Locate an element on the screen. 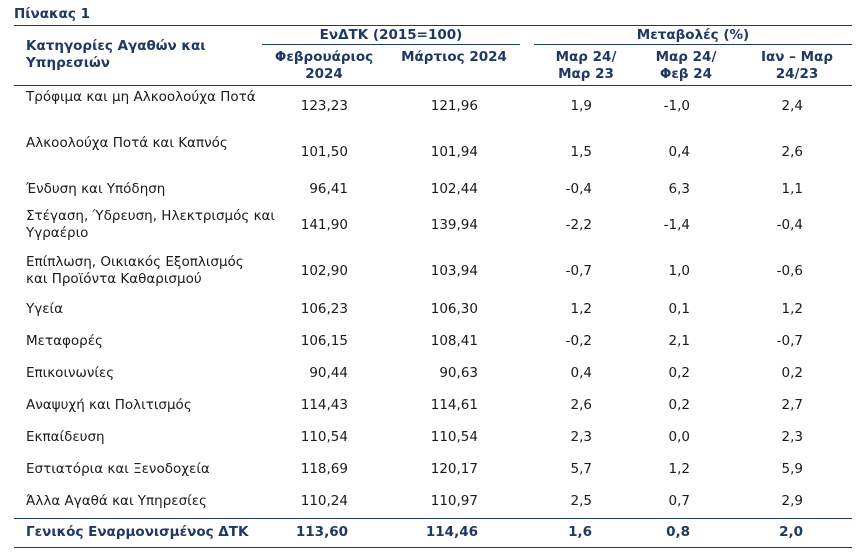  header-group-change-rule is located at coordinates (693, 44).